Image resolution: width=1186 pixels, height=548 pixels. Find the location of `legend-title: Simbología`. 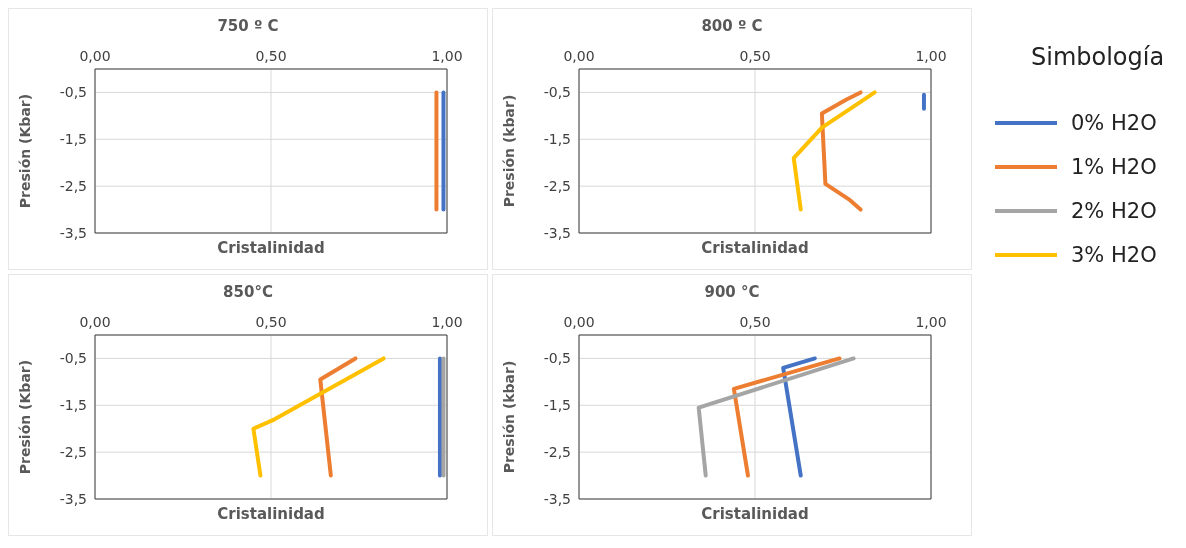

legend-title: Simbología is located at coordinates (1098, 57).